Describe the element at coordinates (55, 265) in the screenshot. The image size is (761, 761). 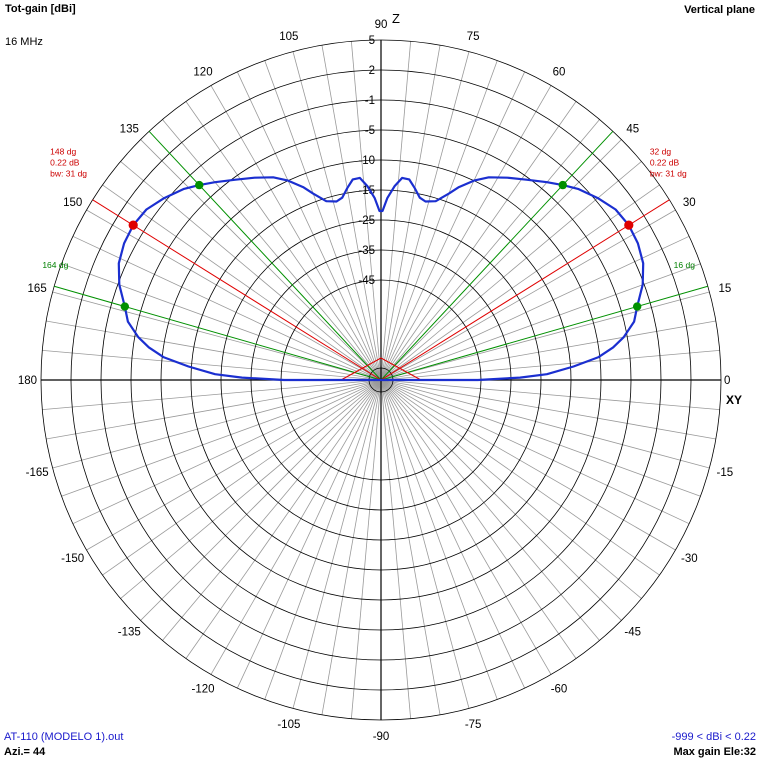
I see `half-power-annotation: 164 dg` at that location.